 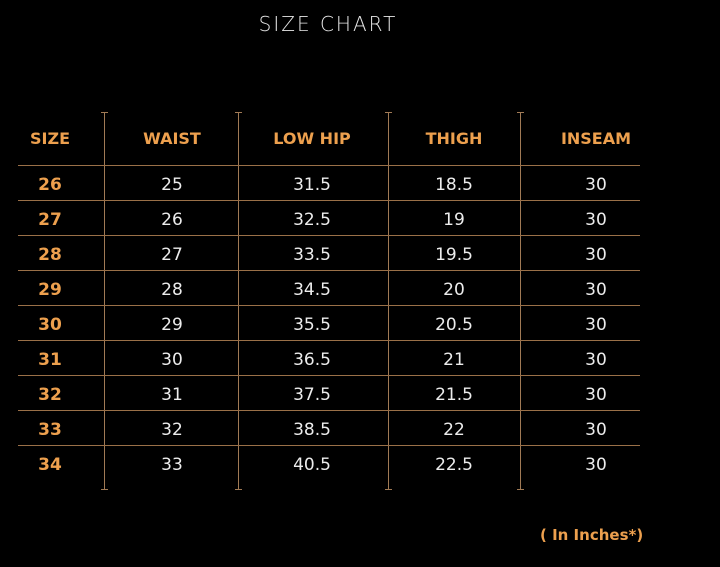 What do you see at coordinates (50, 465) in the screenshot?
I see `size-cell: 34` at bounding box center [50, 465].